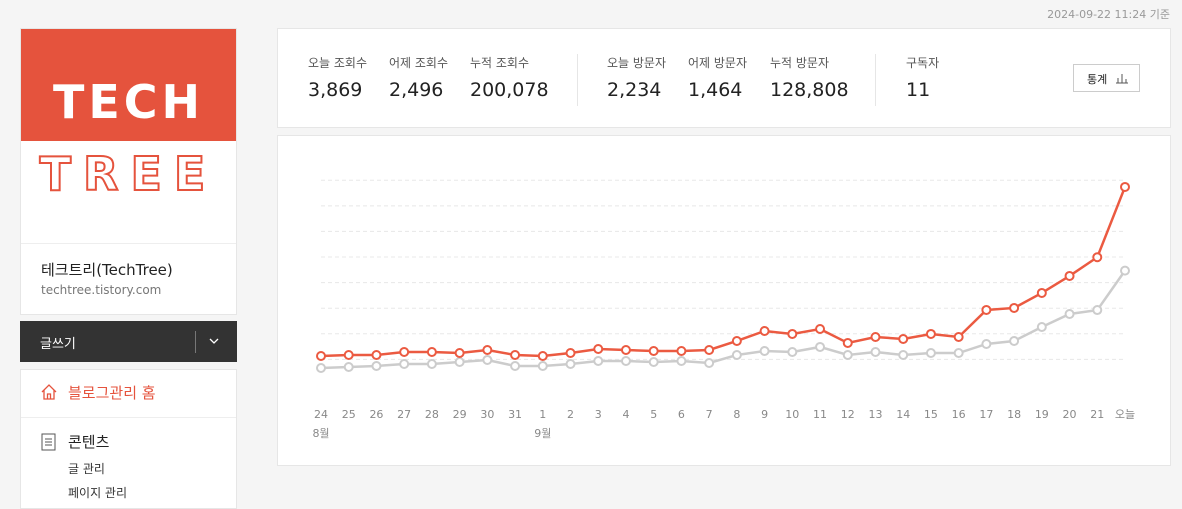  I want to click on x-tick-label: 4, so click(625, 414).